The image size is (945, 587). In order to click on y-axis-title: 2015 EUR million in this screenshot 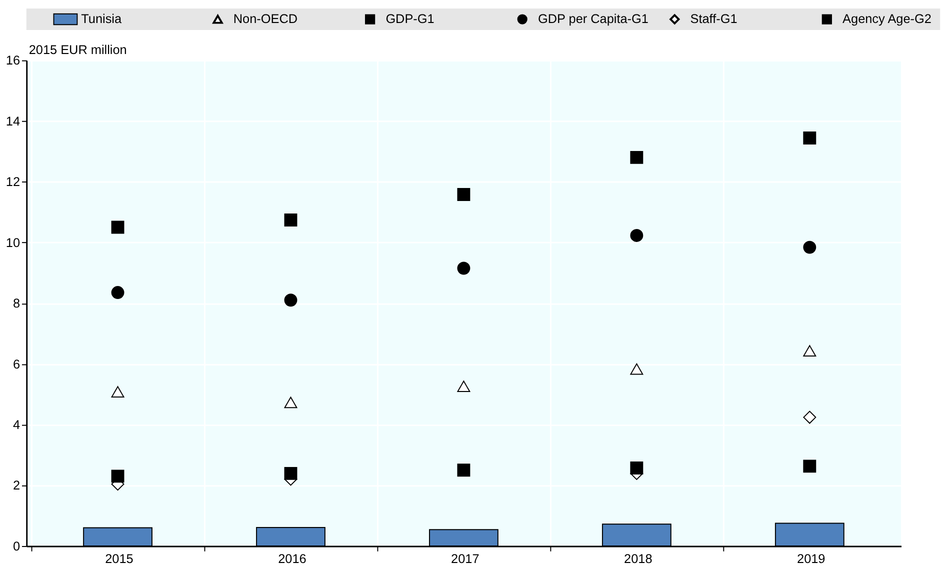, I will do `click(77, 49)`.